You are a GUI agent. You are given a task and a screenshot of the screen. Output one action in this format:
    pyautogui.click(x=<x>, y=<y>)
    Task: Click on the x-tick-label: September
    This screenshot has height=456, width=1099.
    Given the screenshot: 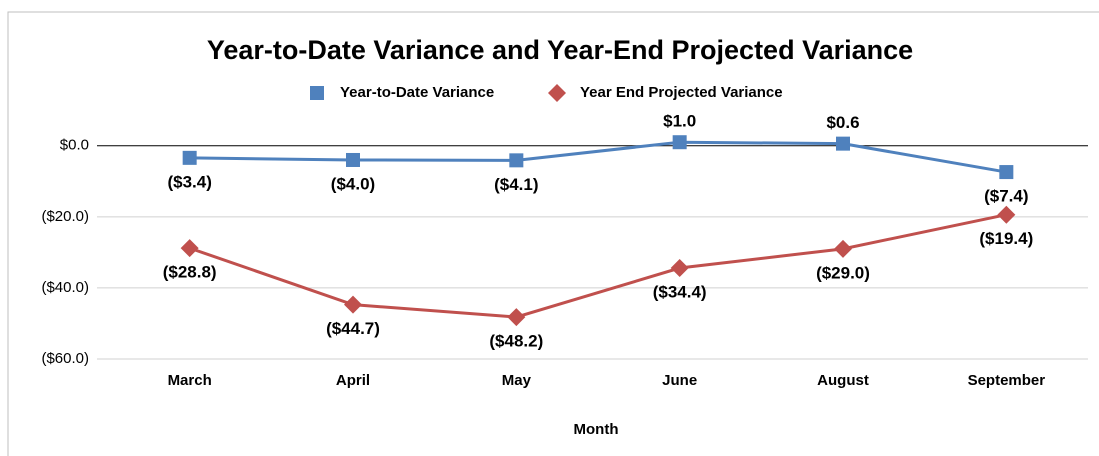 What is the action you would take?
    pyautogui.click(x=1007, y=380)
    